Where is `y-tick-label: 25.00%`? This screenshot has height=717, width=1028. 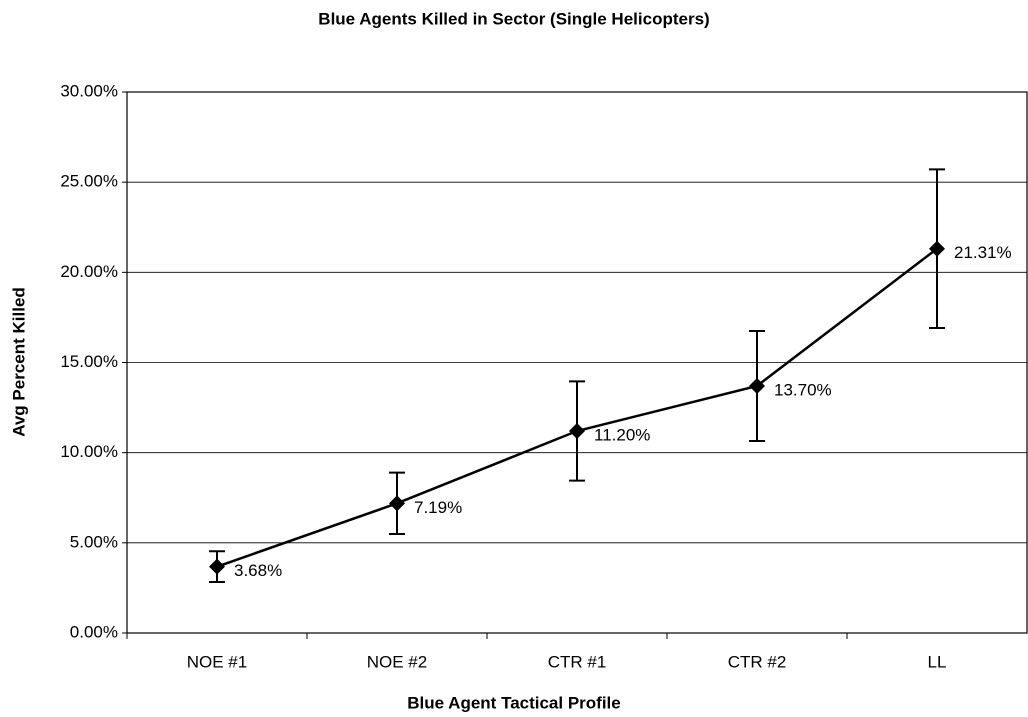
y-tick-label: 25.00% is located at coordinates (89, 181).